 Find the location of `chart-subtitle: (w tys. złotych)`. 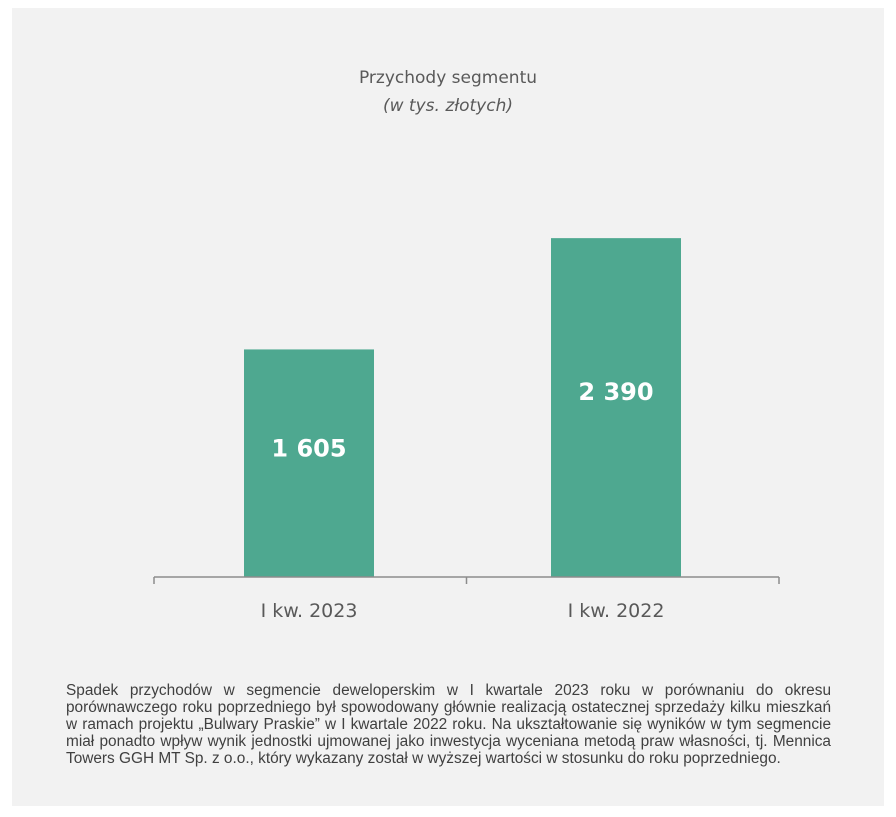

chart-subtitle: (w tys. złotych) is located at coordinates (447, 106).